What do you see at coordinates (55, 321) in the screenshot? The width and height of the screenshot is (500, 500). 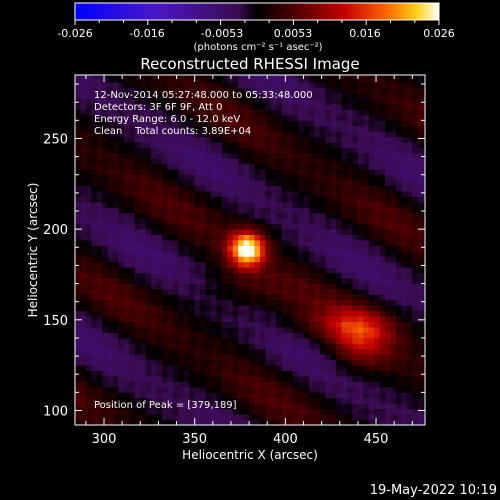 I see `y-tick-label: 150` at bounding box center [55, 321].